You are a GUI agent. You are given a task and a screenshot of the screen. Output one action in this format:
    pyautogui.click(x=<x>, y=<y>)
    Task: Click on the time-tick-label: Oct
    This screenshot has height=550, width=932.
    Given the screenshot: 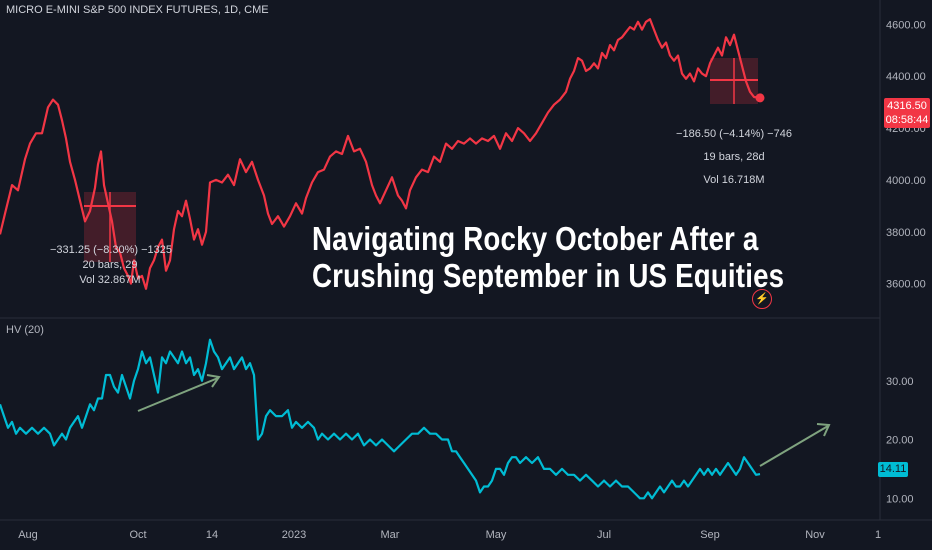 What is the action you would take?
    pyautogui.click(x=137, y=535)
    